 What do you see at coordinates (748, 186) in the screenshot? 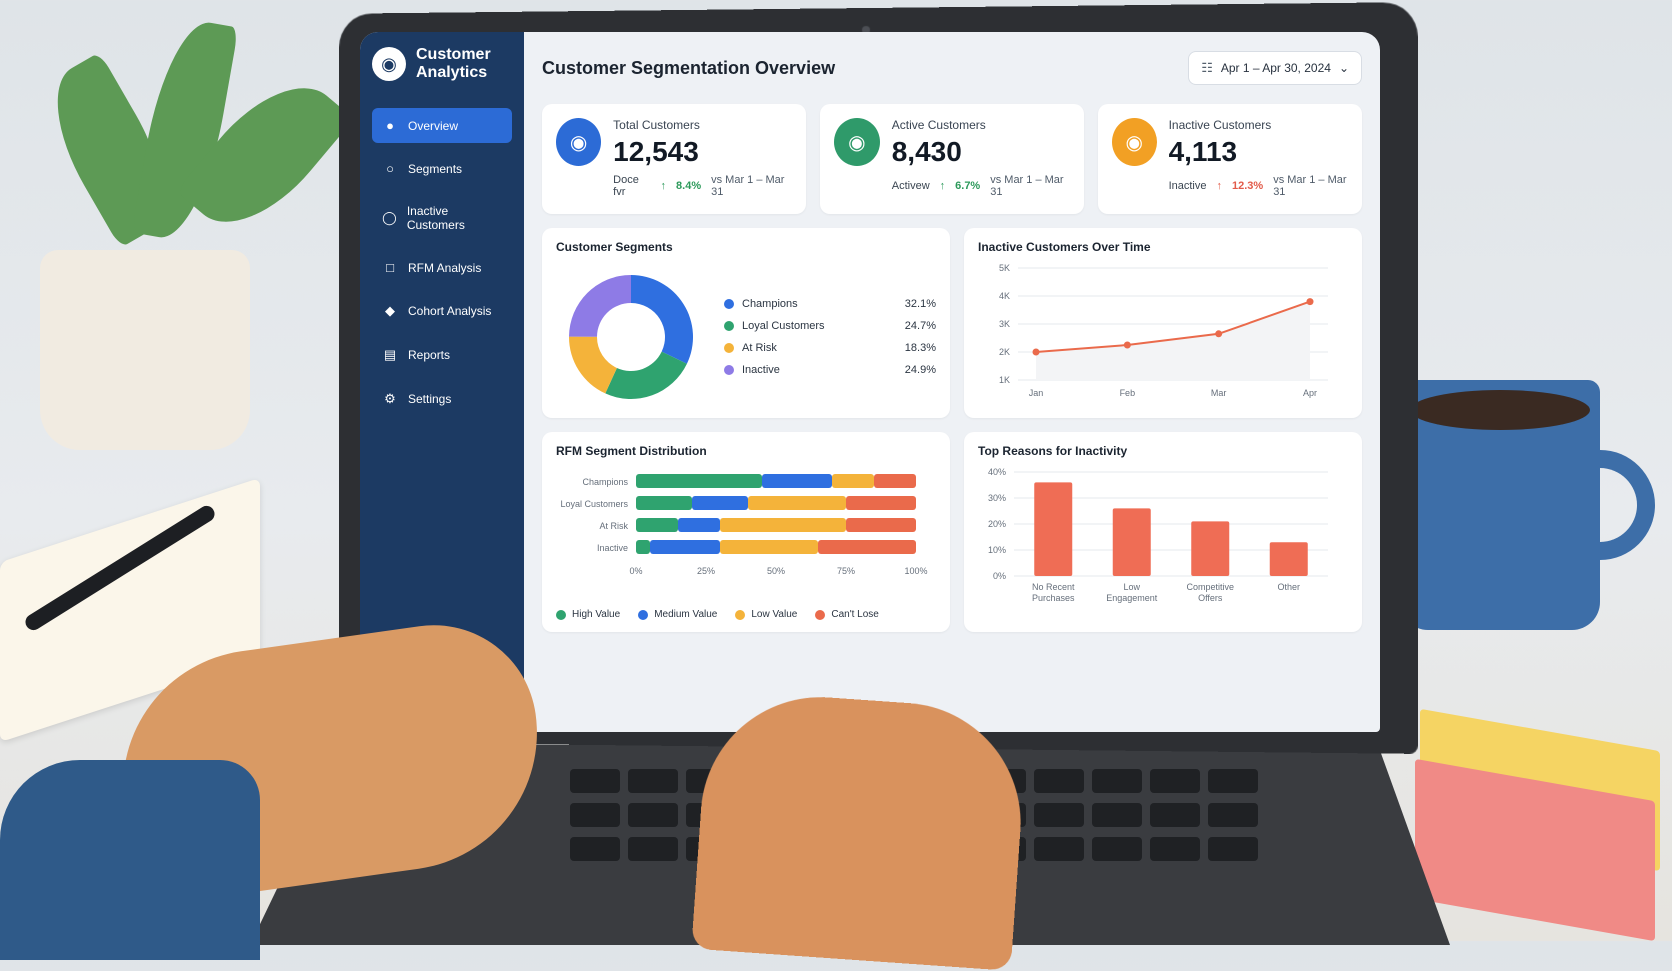
I see `kpi-delta-text: vs Mar 1 – Mar 31` at bounding box center [748, 186].